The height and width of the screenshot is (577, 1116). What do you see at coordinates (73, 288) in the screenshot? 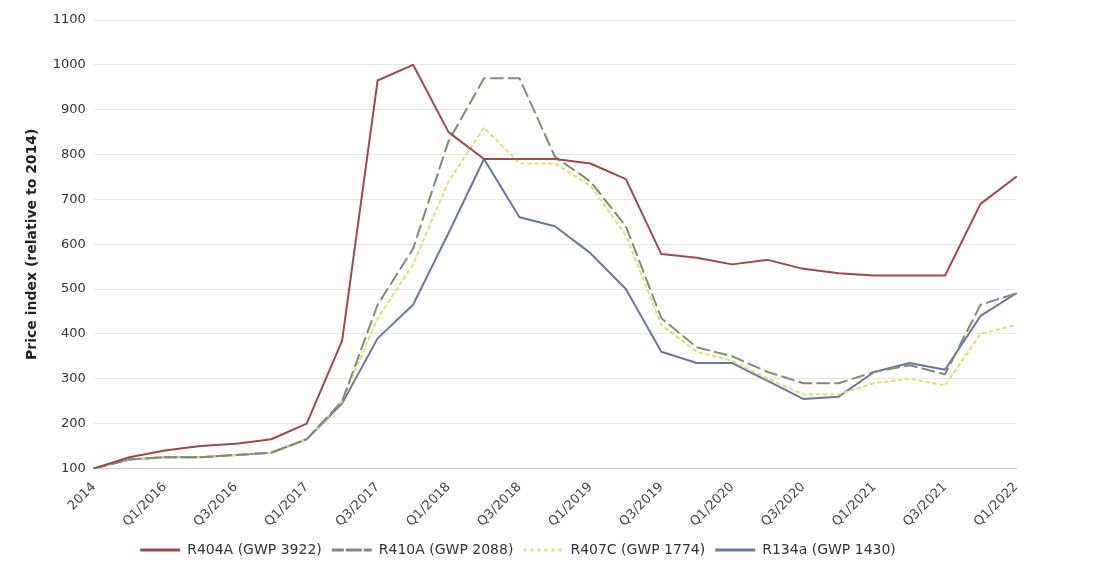
I see `y-tick-label: 500` at bounding box center [73, 288].